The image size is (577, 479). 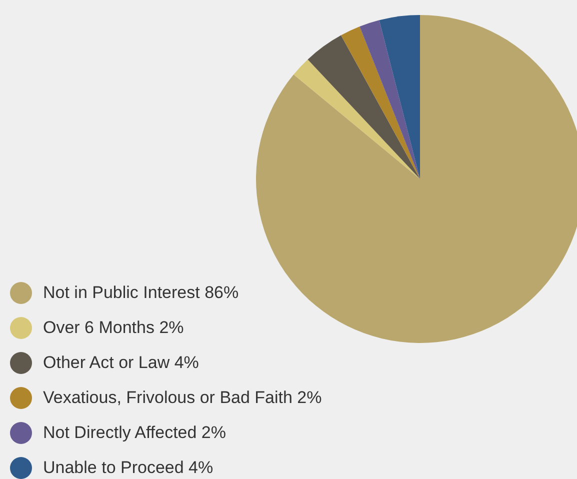 I want to click on legend-label: Unable to Proceed 4%, so click(x=128, y=468).